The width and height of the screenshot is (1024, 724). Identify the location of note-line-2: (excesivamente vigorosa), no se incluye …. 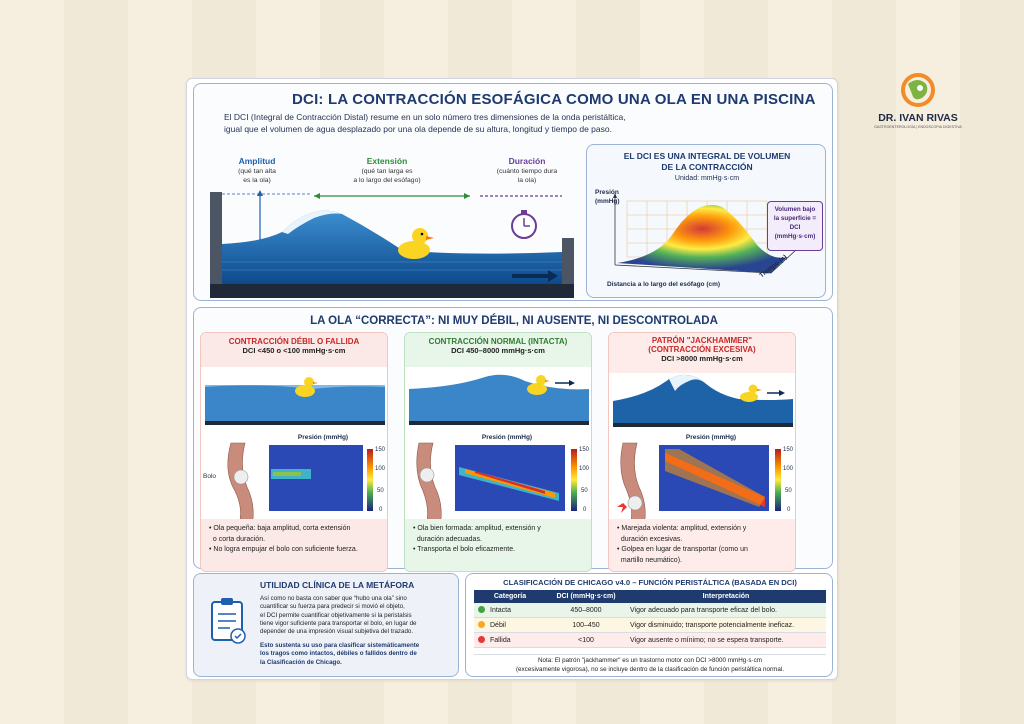
(650, 669).